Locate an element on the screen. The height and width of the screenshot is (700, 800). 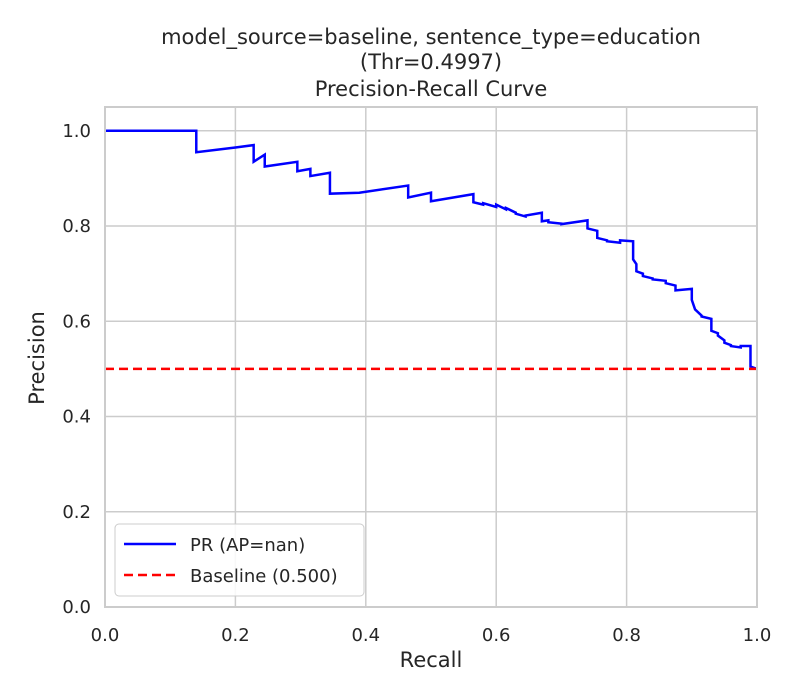
title-line-2: (Thr=0.4997) is located at coordinates (431, 62).